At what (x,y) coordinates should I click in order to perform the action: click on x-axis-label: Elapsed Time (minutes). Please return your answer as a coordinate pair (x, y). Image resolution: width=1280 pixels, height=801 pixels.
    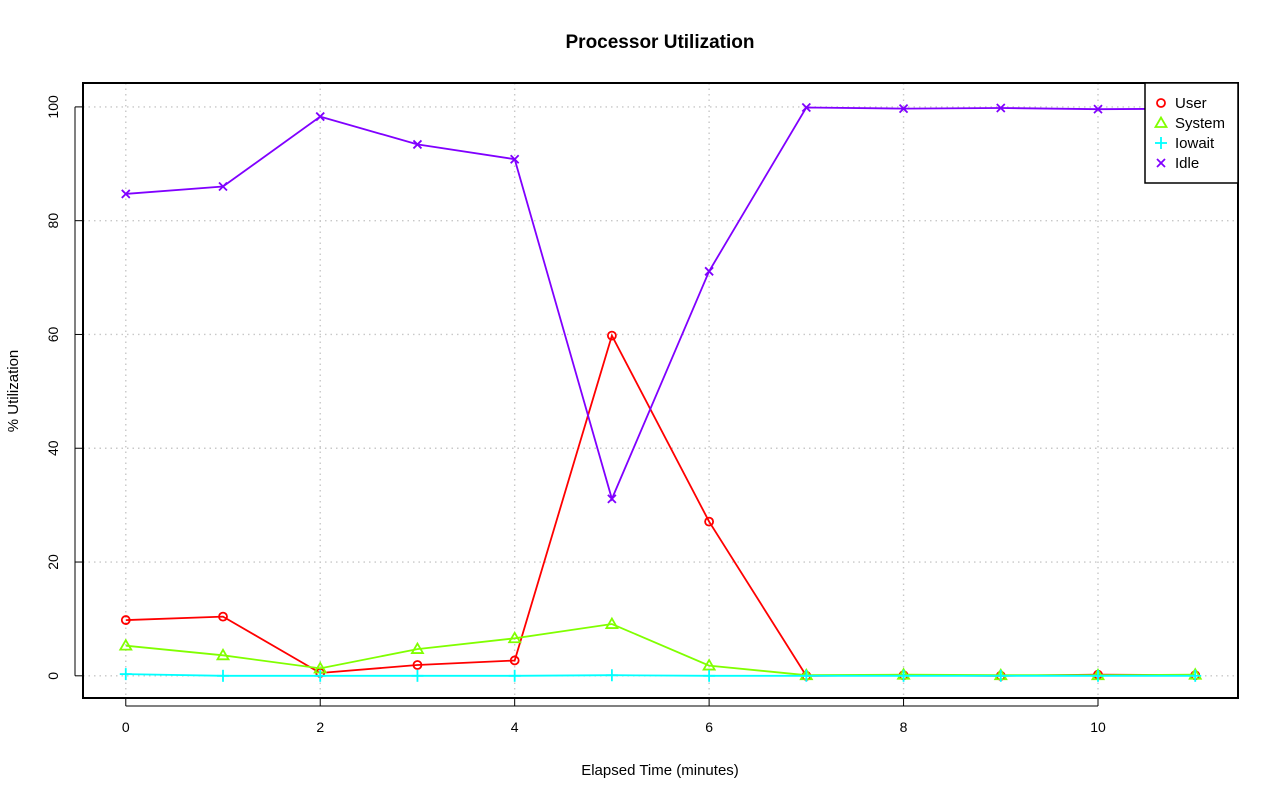
    Looking at the image, I should click on (660, 770).